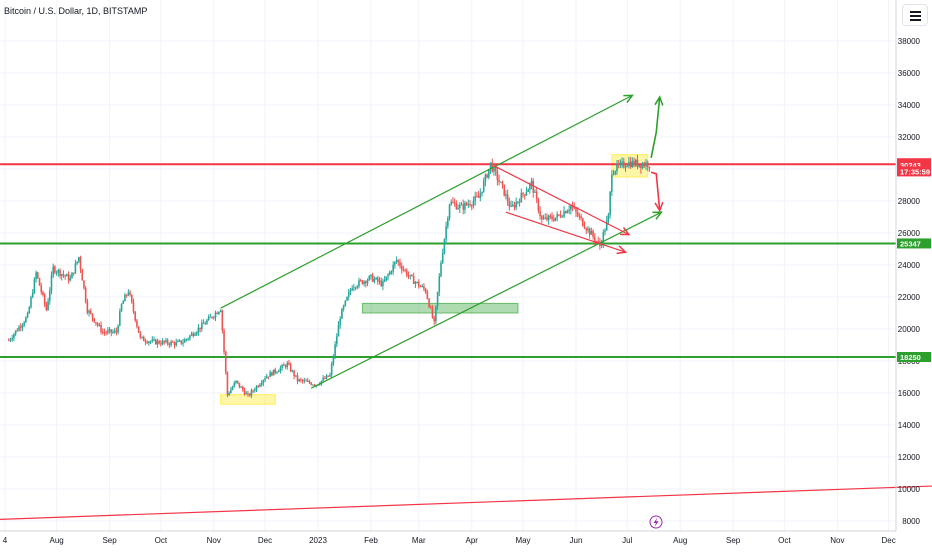 The image size is (932, 555). Describe the element at coordinates (656, 522) in the screenshot. I see `lightning-icon` at that location.